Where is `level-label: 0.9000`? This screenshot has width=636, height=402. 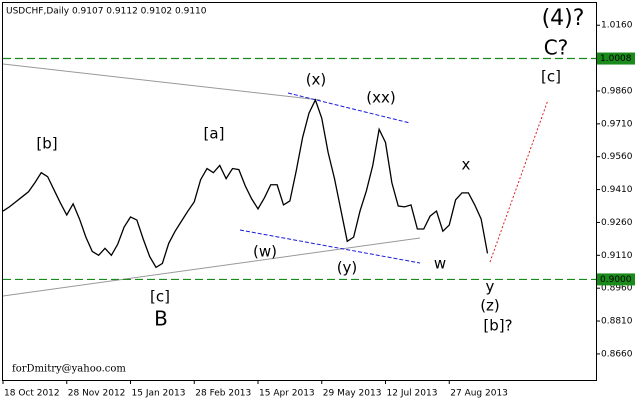 level-label: 0.9000 is located at coordinates (616, 280).